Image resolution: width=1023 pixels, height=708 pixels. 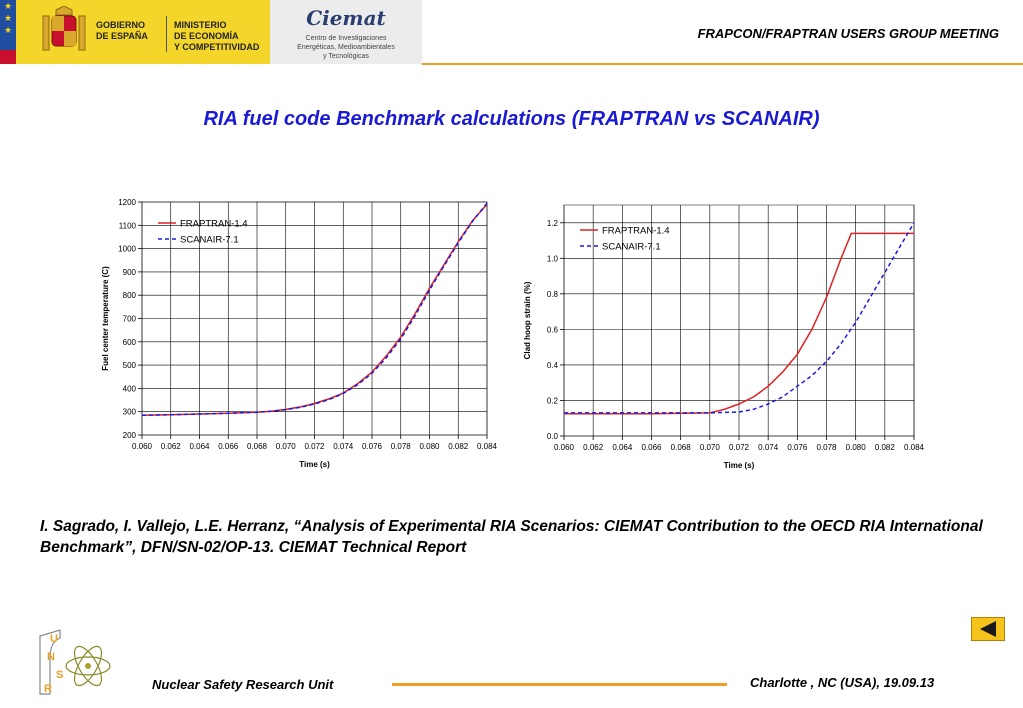 I want to click on y-tick-label: 0.0, so click(x=553, y=436).